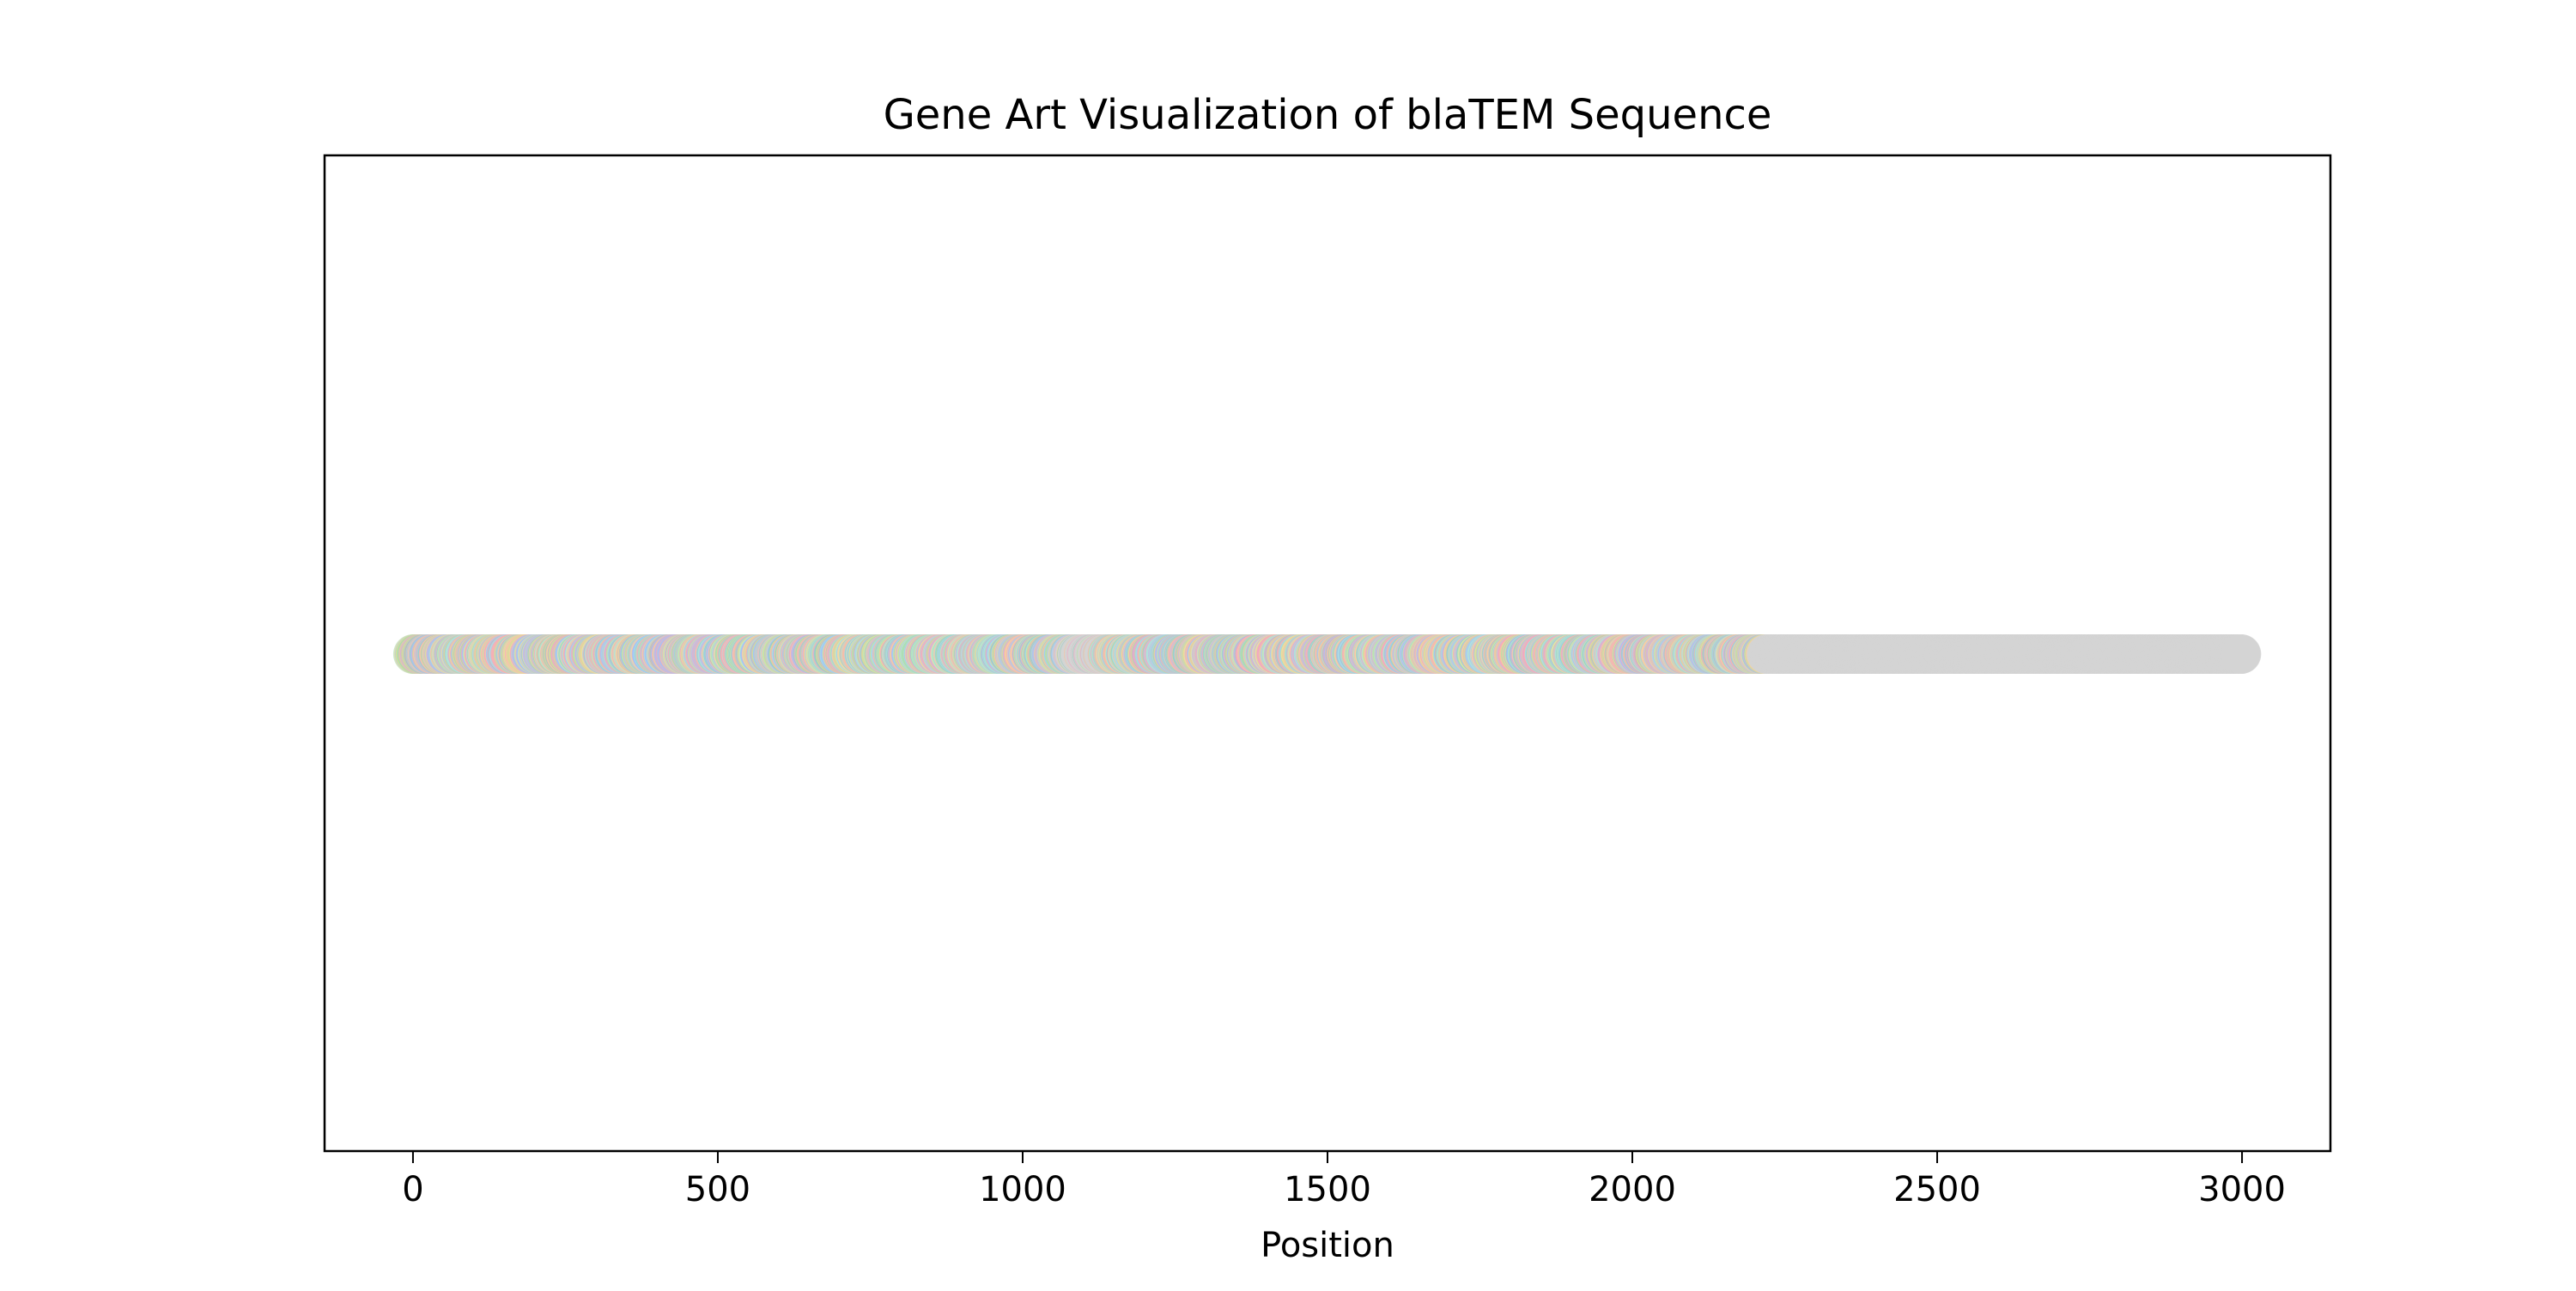 Image resolution: width=2576 pixels, height=1291 pixels. What do you see at coordinates (2242, 1190) in the screenshot?
I see `x-tick-label: 3000` at bounding box center [2242, 1190].